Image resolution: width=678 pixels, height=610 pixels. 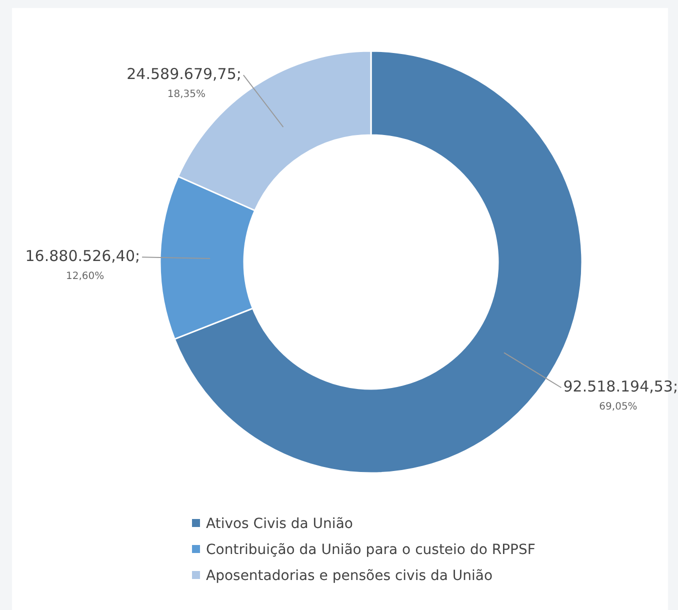 I want to click on legend-label: Contribuição da União para o custeio do RPPSF, so click(x=371, y=550).